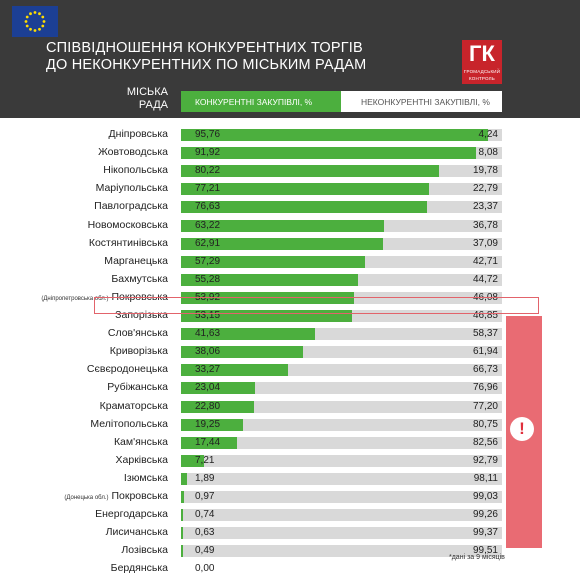  Describe the element at coordinates (138, 351) in the screenshot. I see `category-name: Криворізька` at that location.